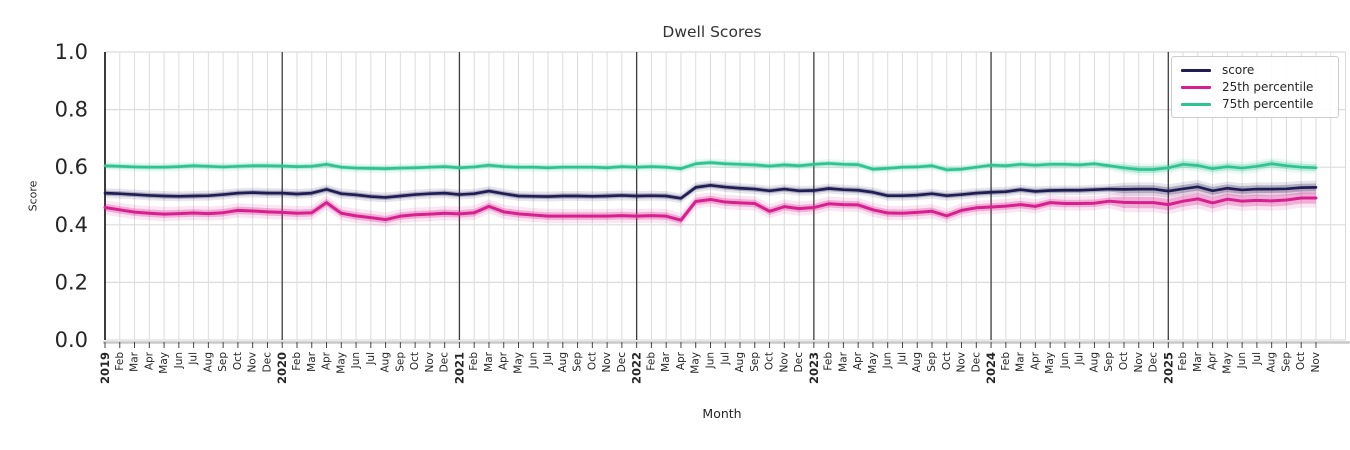 The image size is (1350, 450). I want to click on band-25th-percentile, so click(710, 208).